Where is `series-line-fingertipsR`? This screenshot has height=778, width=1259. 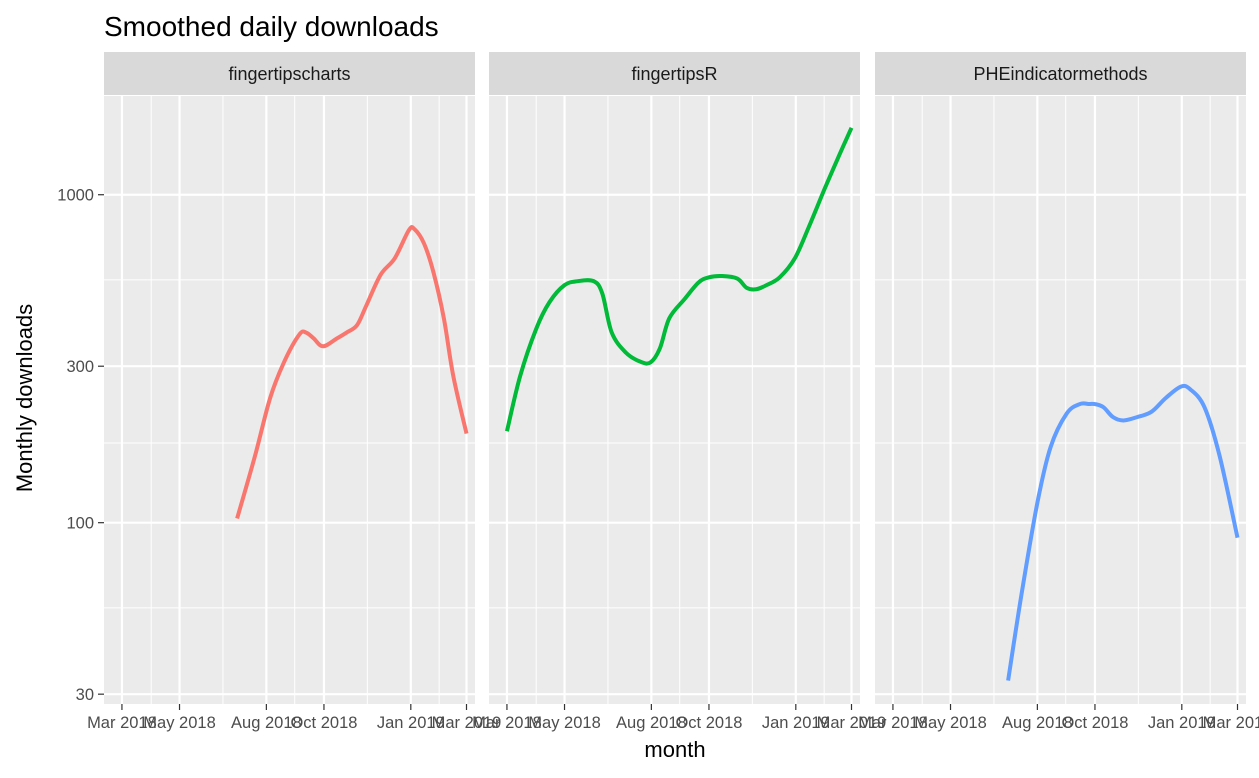
series-line-fingertipsR is located at coordinates (679, 279).